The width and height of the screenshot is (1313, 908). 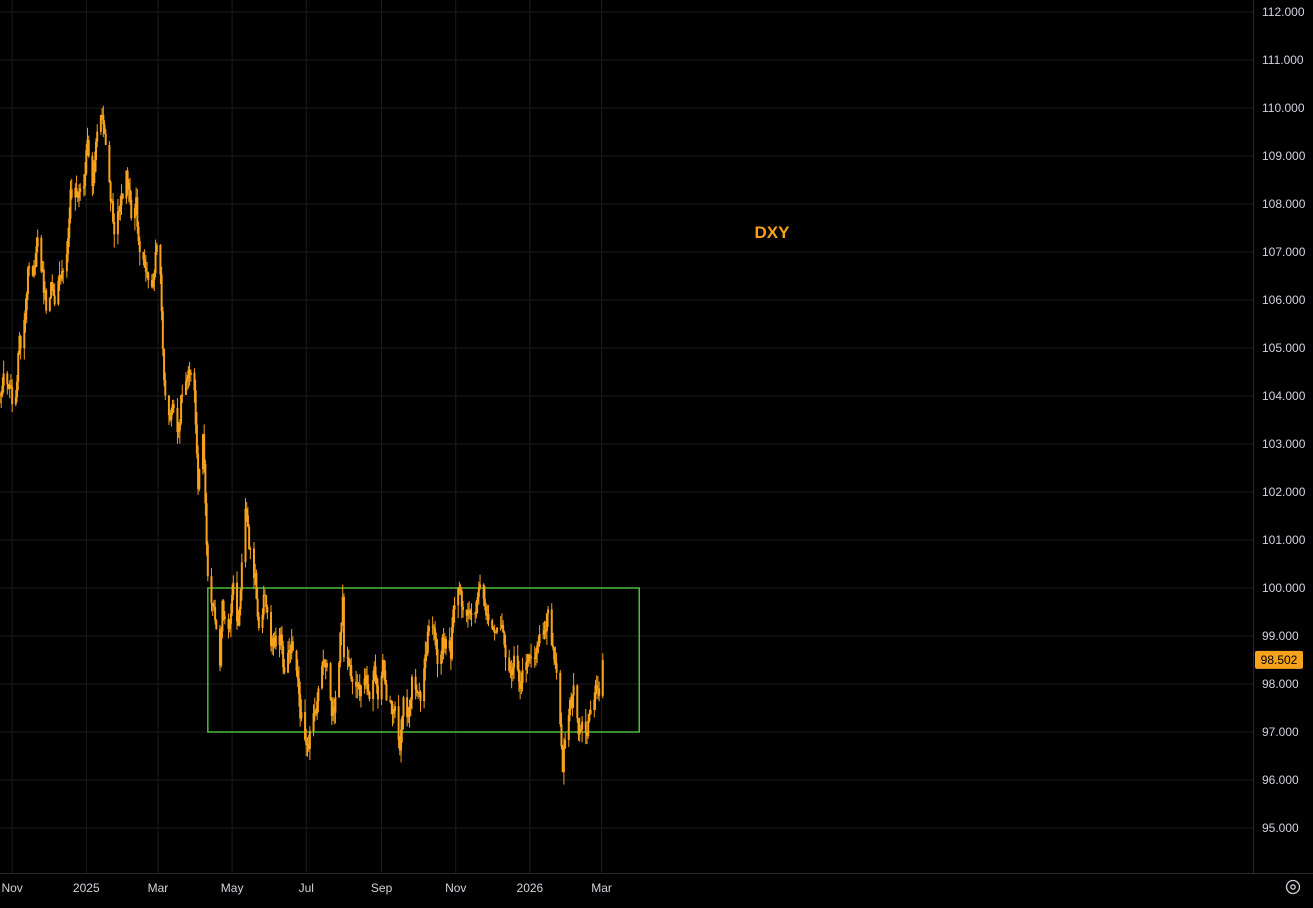 I want to click on x-tick-label: Jul, so click(x=306, y=888).